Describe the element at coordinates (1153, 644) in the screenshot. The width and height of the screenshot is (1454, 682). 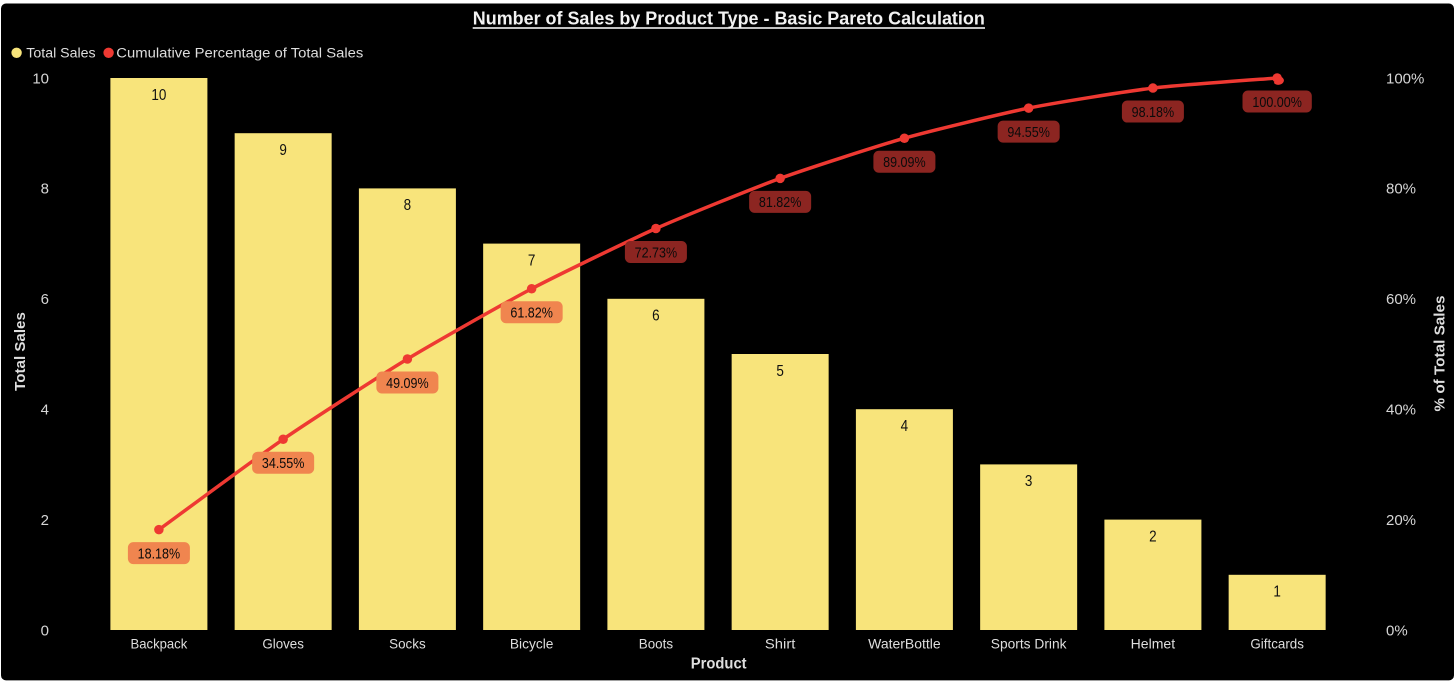
I see `svg-text: Helmet` at that location.